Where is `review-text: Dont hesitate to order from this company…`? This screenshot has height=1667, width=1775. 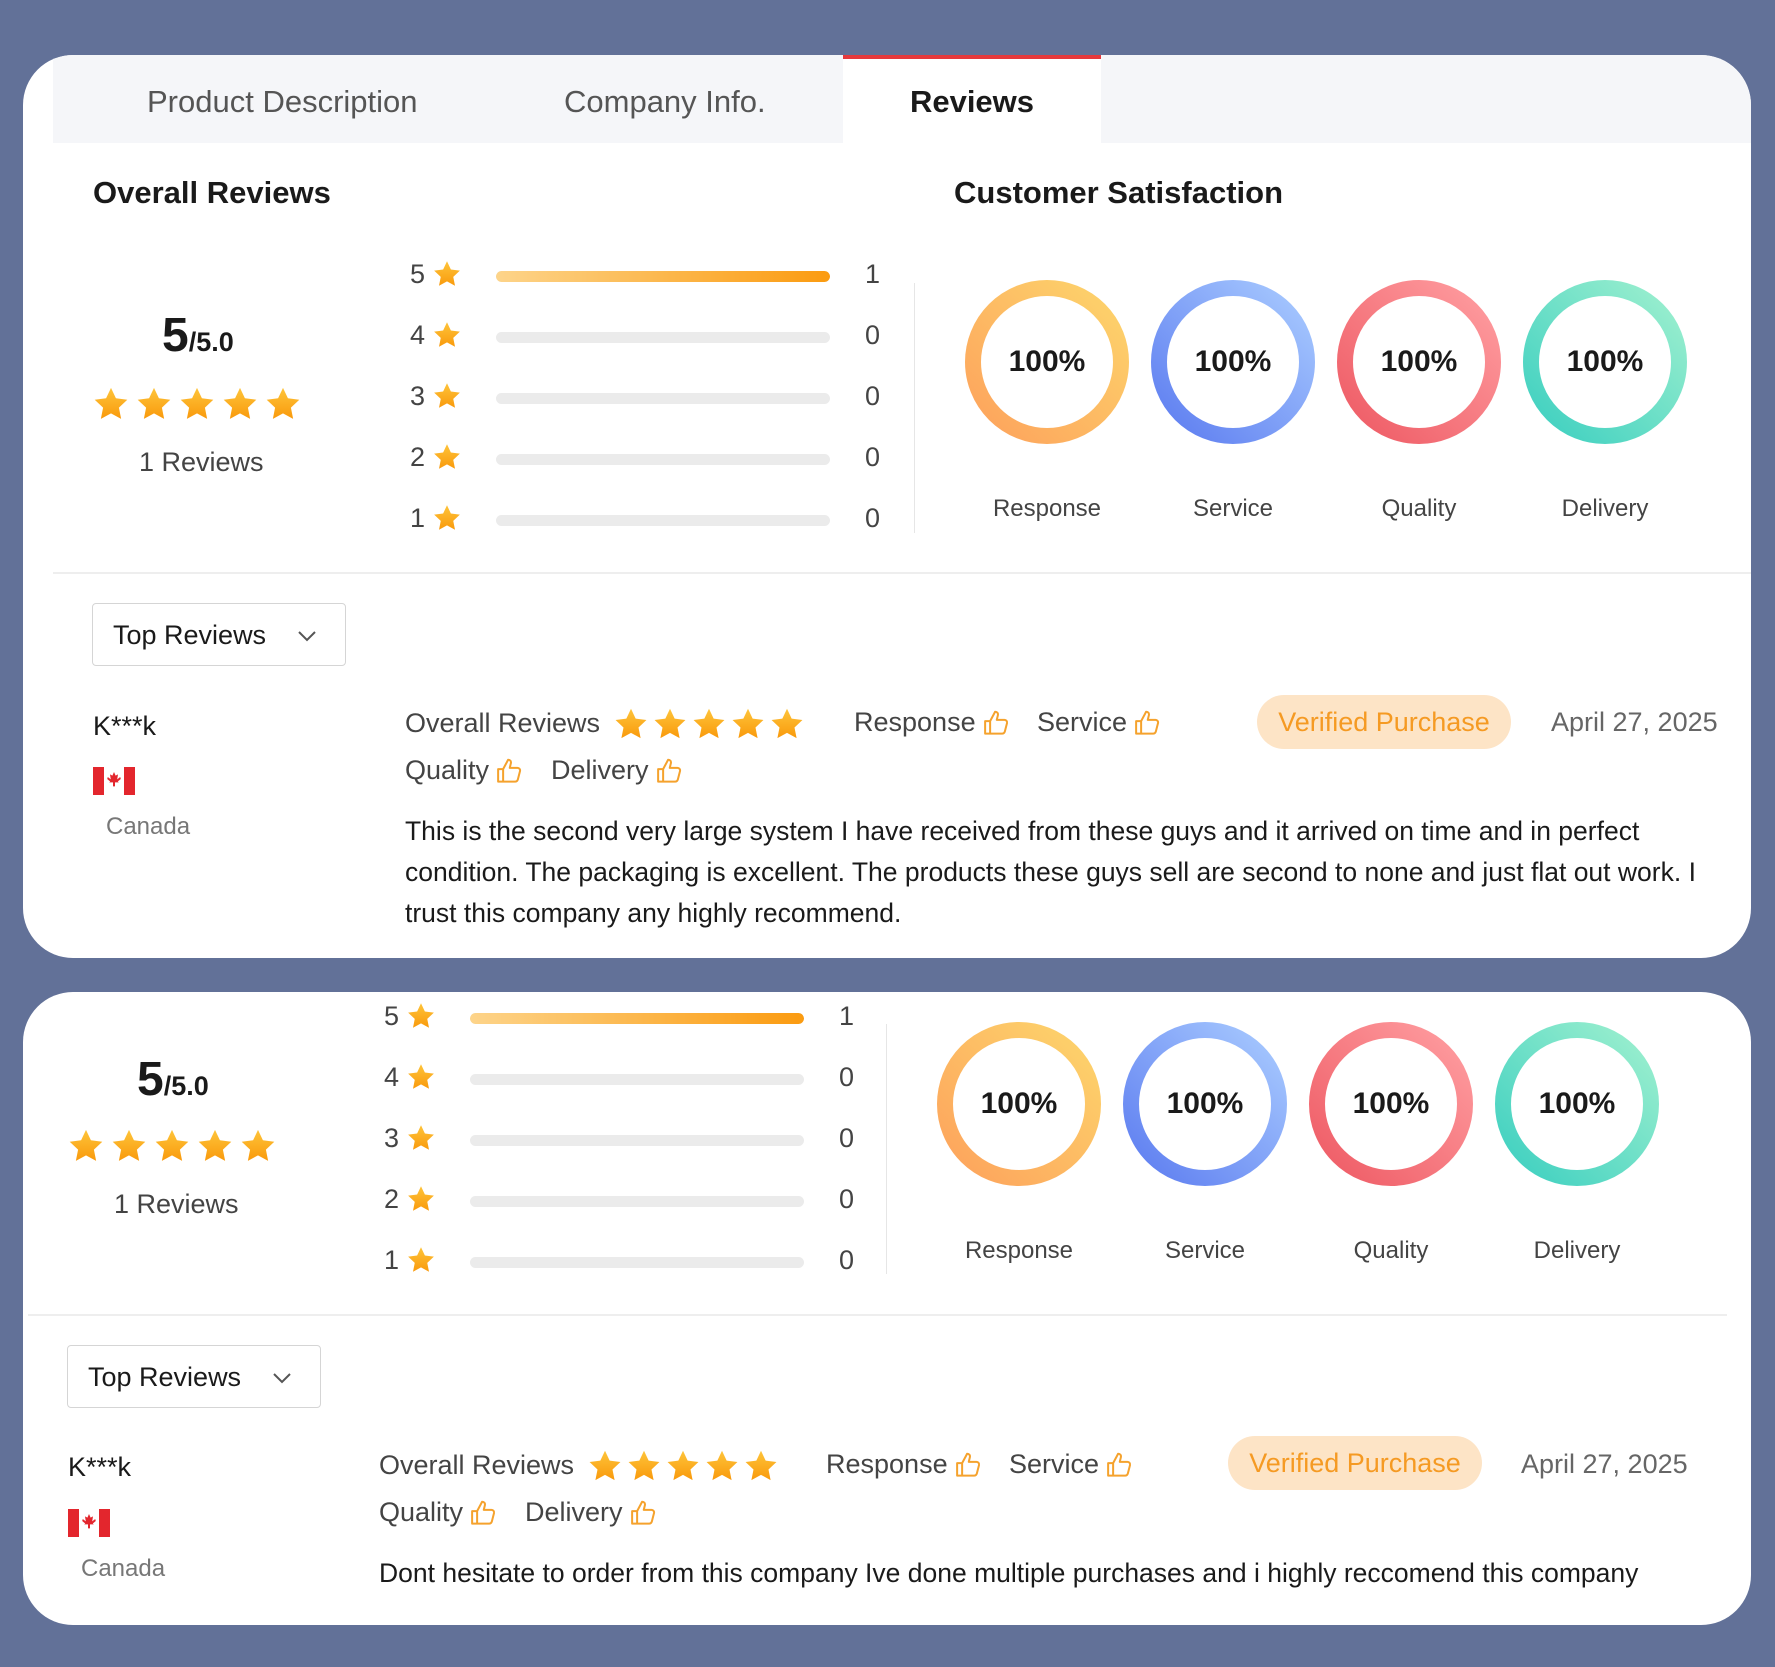 review-text: Dont hesitate to order from this company… is located at coordinates (1009, 1573).